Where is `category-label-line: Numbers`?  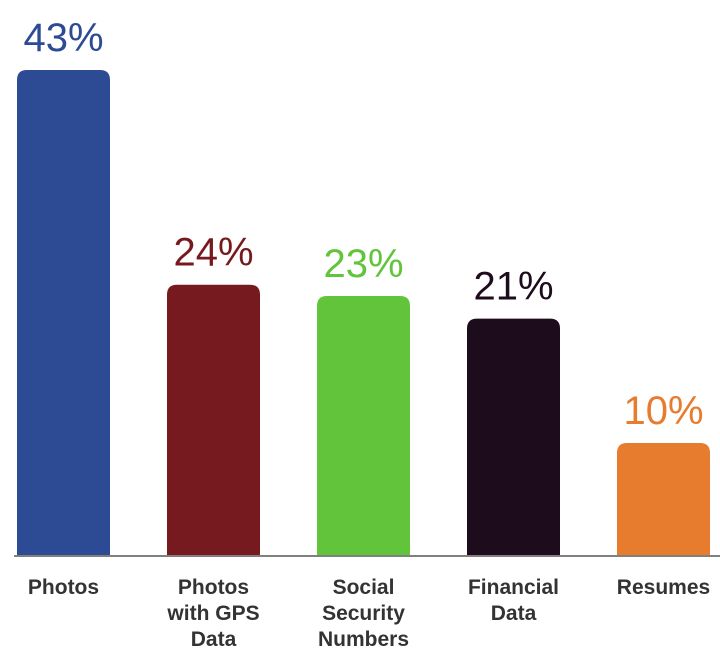 category-label-line: Numbers is located at coordinates (363, 639).